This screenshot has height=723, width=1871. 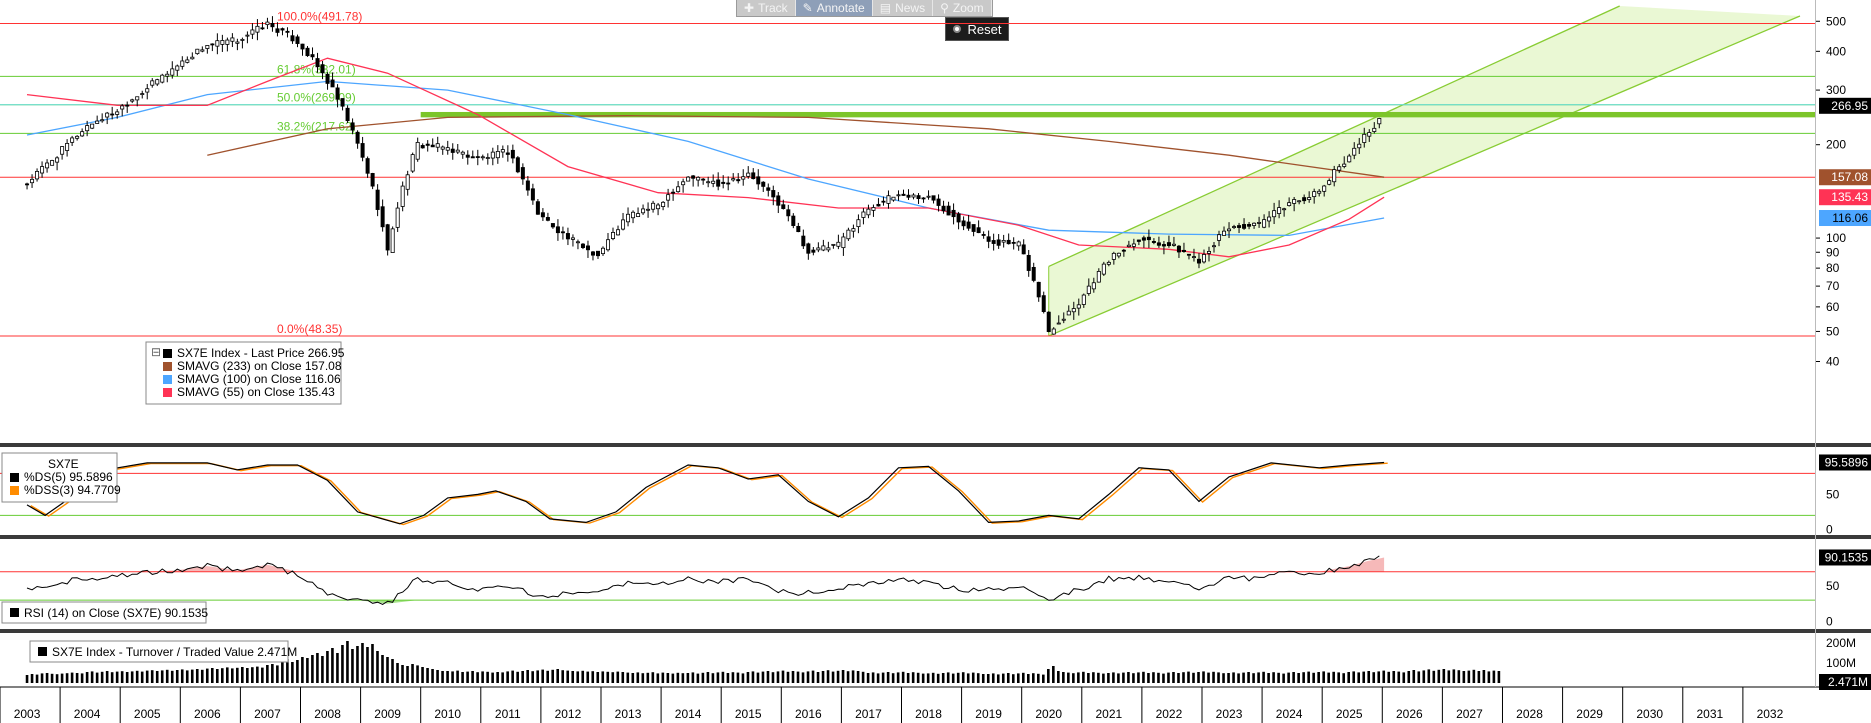 What do you see at coordinates (1829, 529) in the screenshot?
I see `stoch-y-label: 0` at bounding box center [1829, 529].